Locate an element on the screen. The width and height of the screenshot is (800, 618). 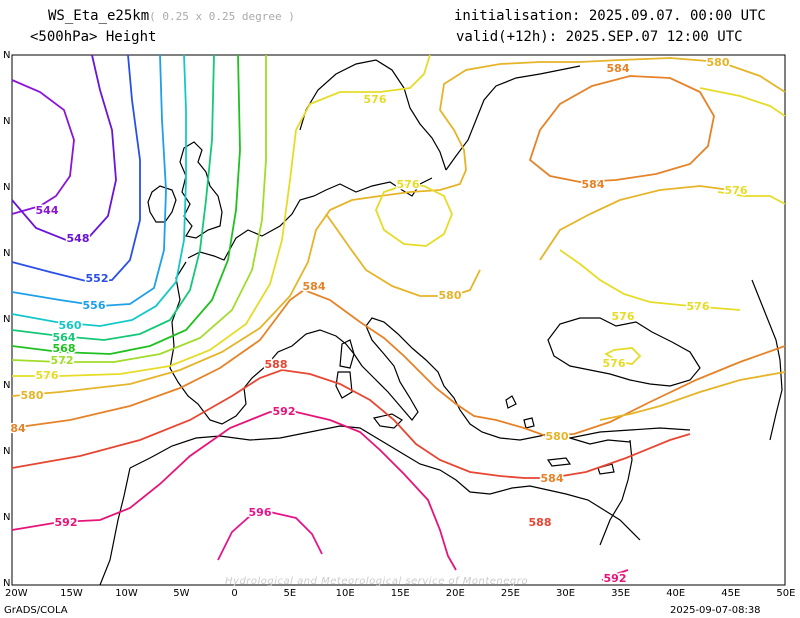
resolution-note: ( 0.25 x 0.25 degree ) is located at coordinates (222, 16).